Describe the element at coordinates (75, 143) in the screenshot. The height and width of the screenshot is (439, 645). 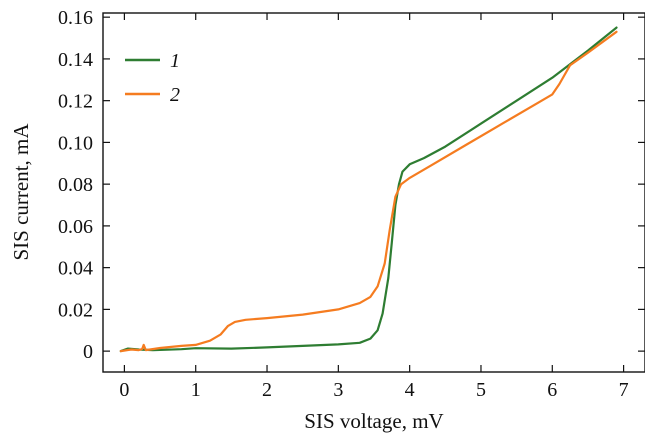
I see `y-tick-label: 0.10` at that location.